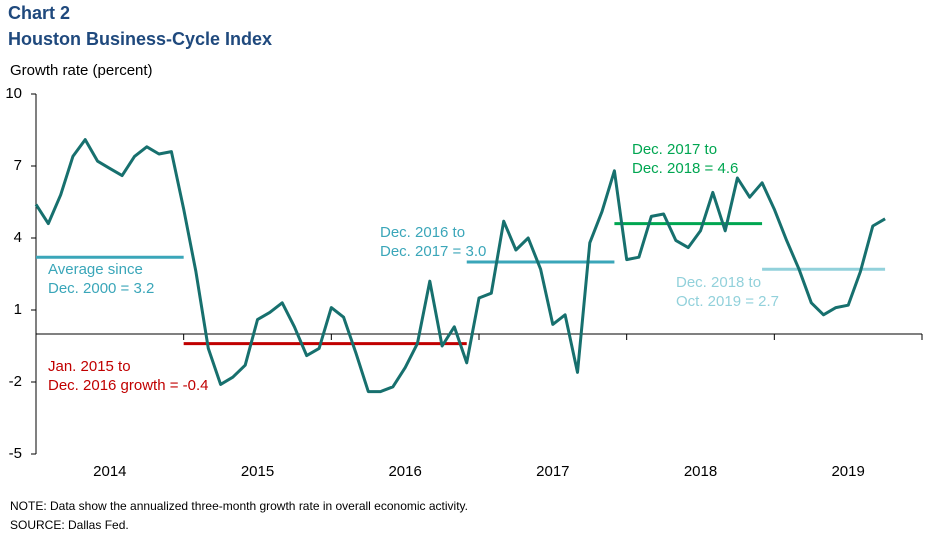 The width and height of the screenshot is (949, 542). I want to click on annotation: Oct. 2019 = 2.7, so click(727, 301).